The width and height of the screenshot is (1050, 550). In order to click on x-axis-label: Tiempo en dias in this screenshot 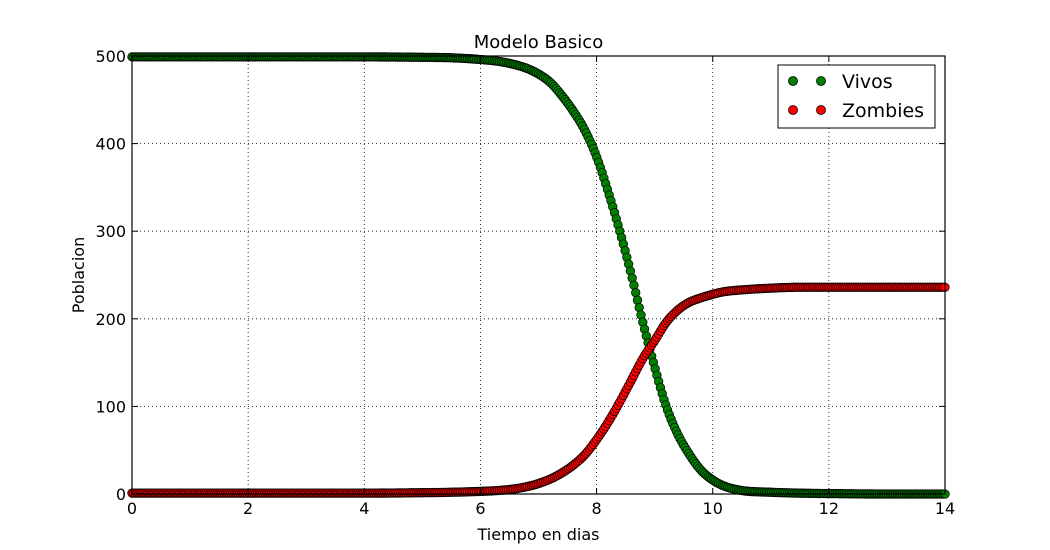, I will do `click(538, 534)`.